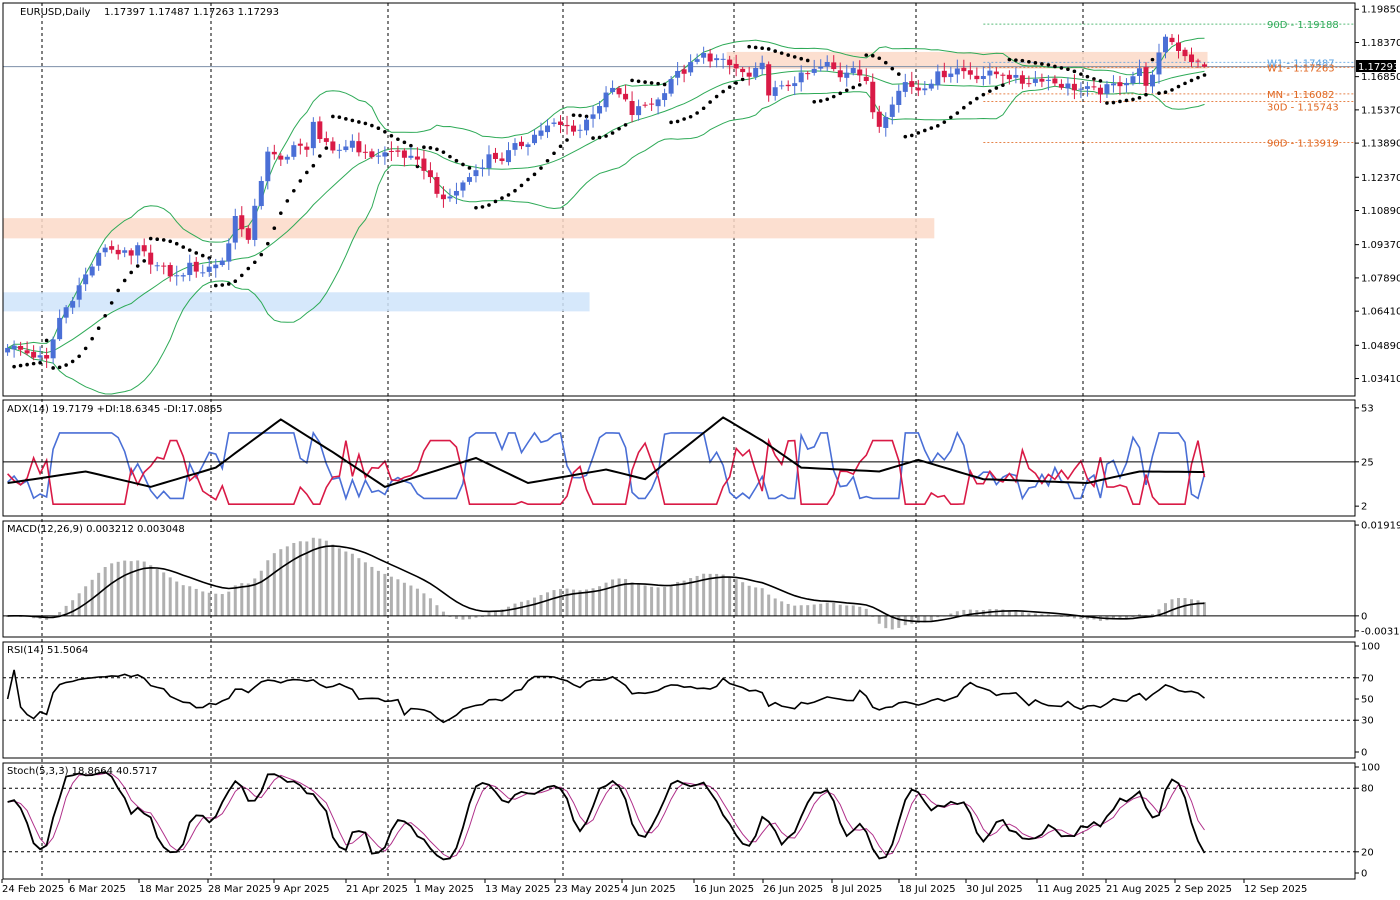  Describe the element at coordinates (1380, 526) in the screenshot. I see `macd-tick-label: 0.01919` at that location.